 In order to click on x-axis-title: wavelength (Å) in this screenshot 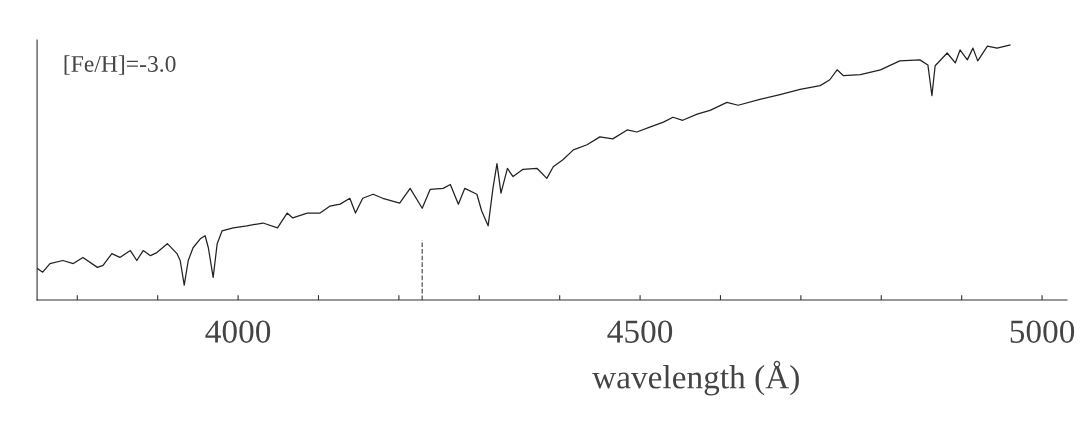, I will do `click(695, 378)`.